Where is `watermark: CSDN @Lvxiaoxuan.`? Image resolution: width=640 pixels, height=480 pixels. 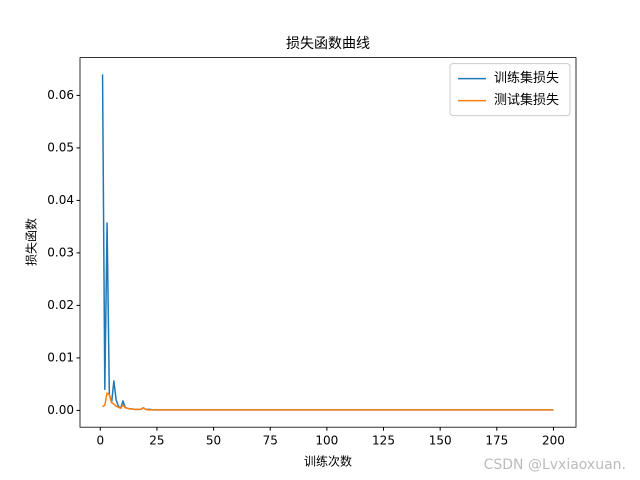
watermark: CSDN @Lvxiaoxuan. is located at coordinates (555, 465).